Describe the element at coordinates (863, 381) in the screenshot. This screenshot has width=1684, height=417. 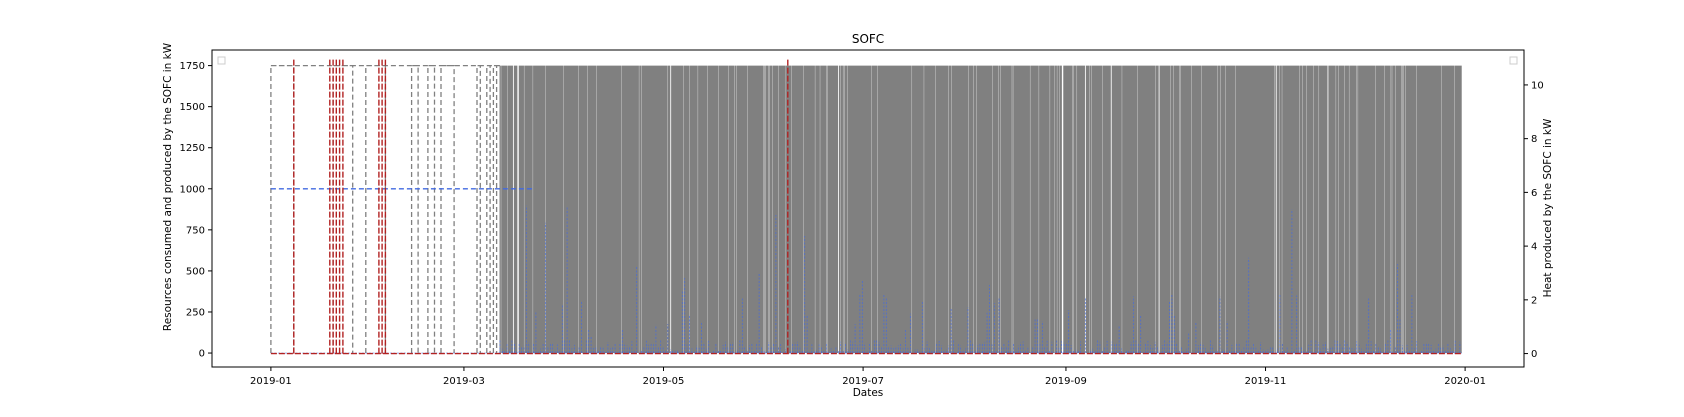
I see `x-tick-label: 2019-07` at that location.